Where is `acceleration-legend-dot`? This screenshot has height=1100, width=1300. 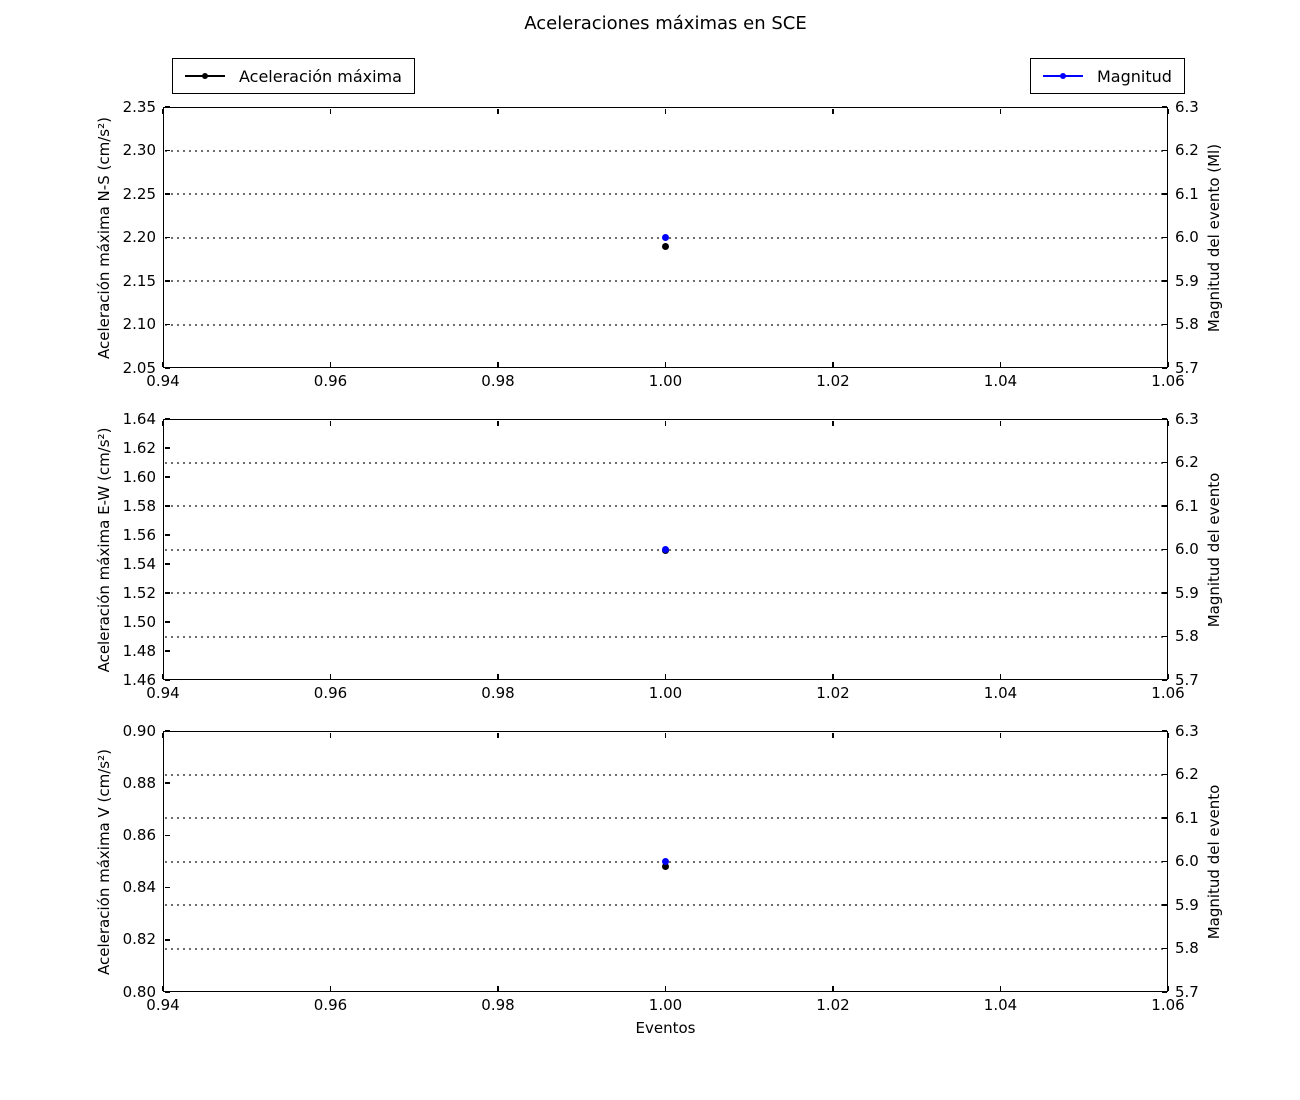
acceleration-legend-dot is located at coordinates (205, 76).